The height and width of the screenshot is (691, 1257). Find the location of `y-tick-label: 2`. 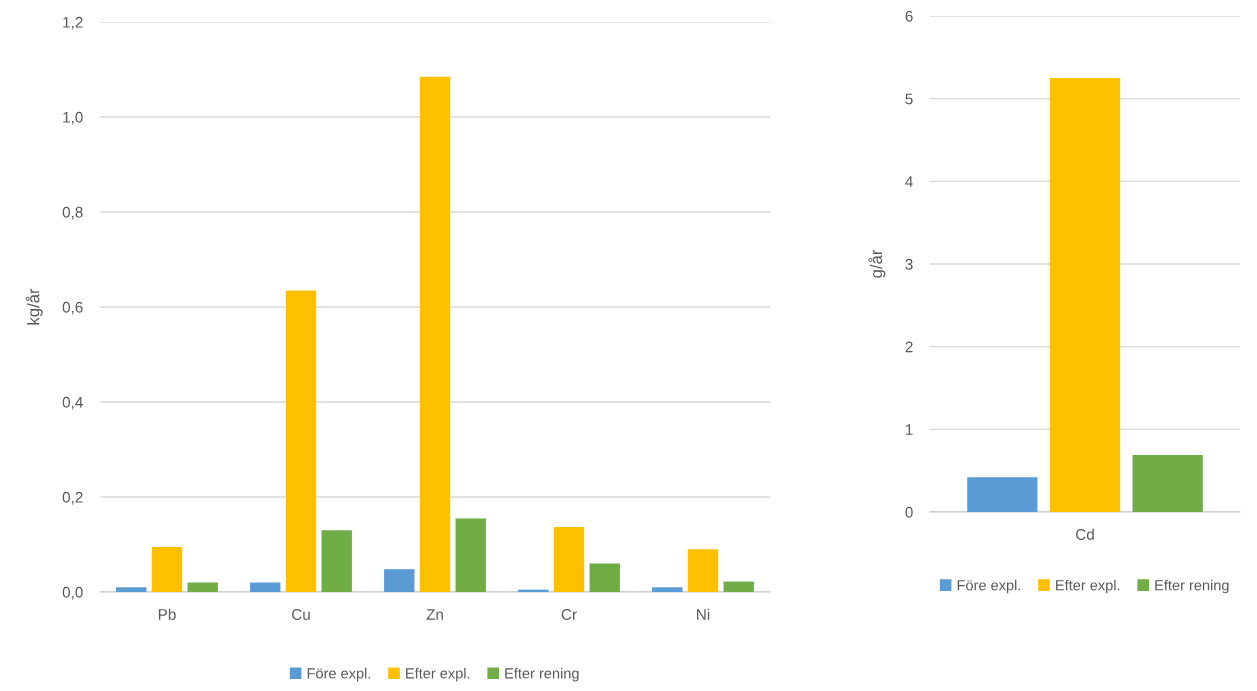

y-tick-label: 2 is located at coordinates (909, 347).